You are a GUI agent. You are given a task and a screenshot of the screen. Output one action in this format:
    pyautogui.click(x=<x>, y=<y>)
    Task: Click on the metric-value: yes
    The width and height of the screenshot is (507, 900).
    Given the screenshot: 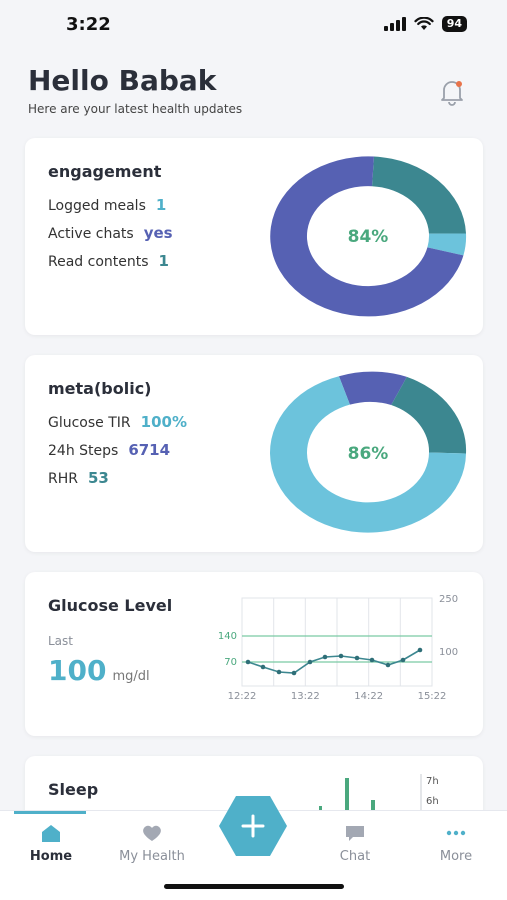 What is the action you would take?
    pyautogui.click(x=158, y=233)
    